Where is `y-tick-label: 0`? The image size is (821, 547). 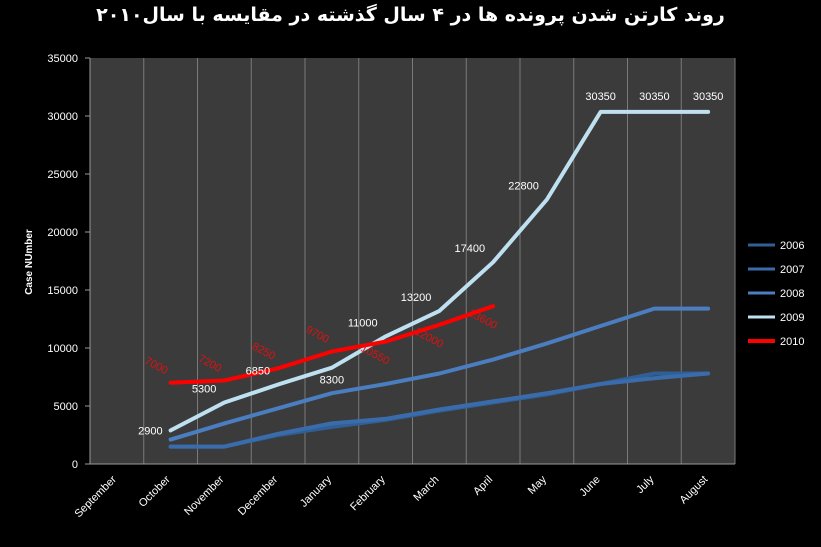 y-tick-label: 0 is located at coordinates (75, 465).